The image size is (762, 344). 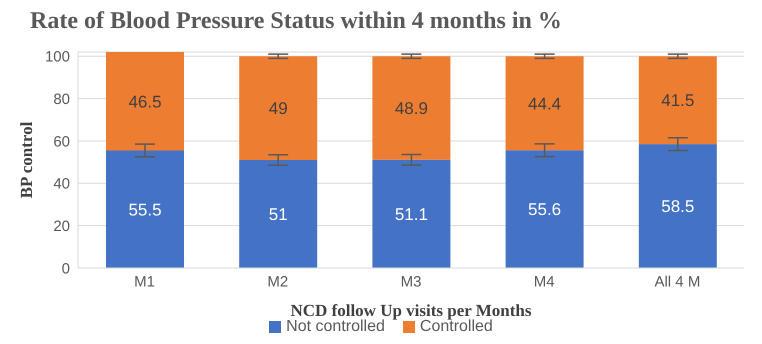 I want to click on y-tick-label: 20, so click(x=61, y=226).